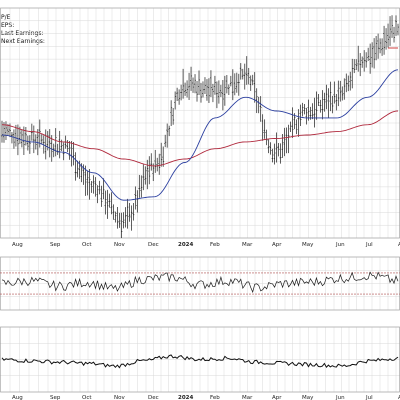  I want to click on ma-slow-line, so click(200, 138).